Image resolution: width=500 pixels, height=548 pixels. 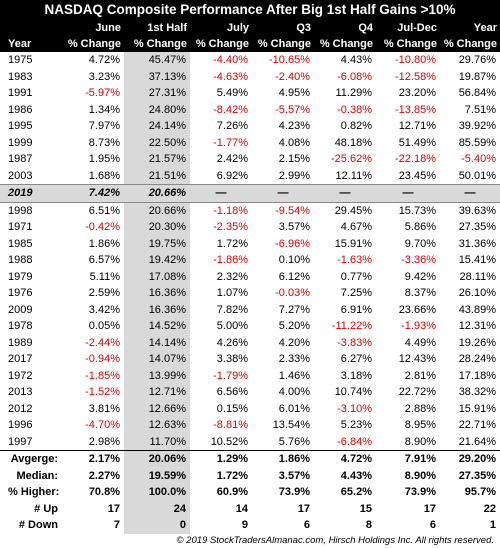 I want to click on table-cell: 23.45%, so click(x=417, y=175).